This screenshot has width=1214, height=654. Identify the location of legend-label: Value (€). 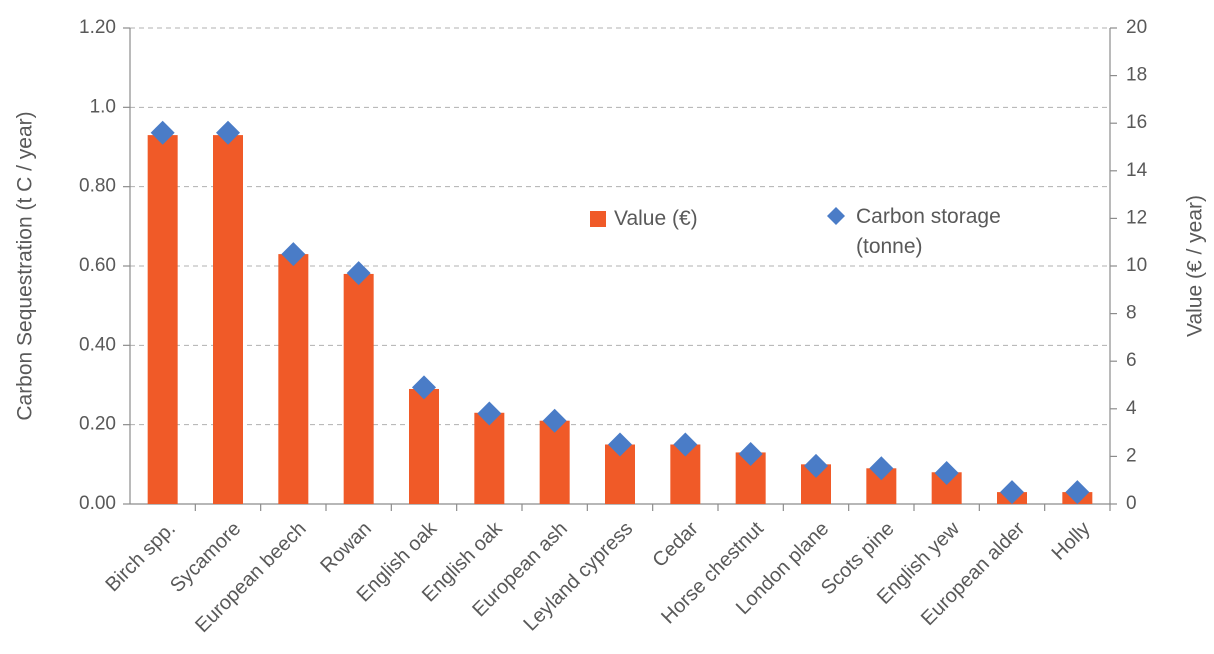
(656, 218).